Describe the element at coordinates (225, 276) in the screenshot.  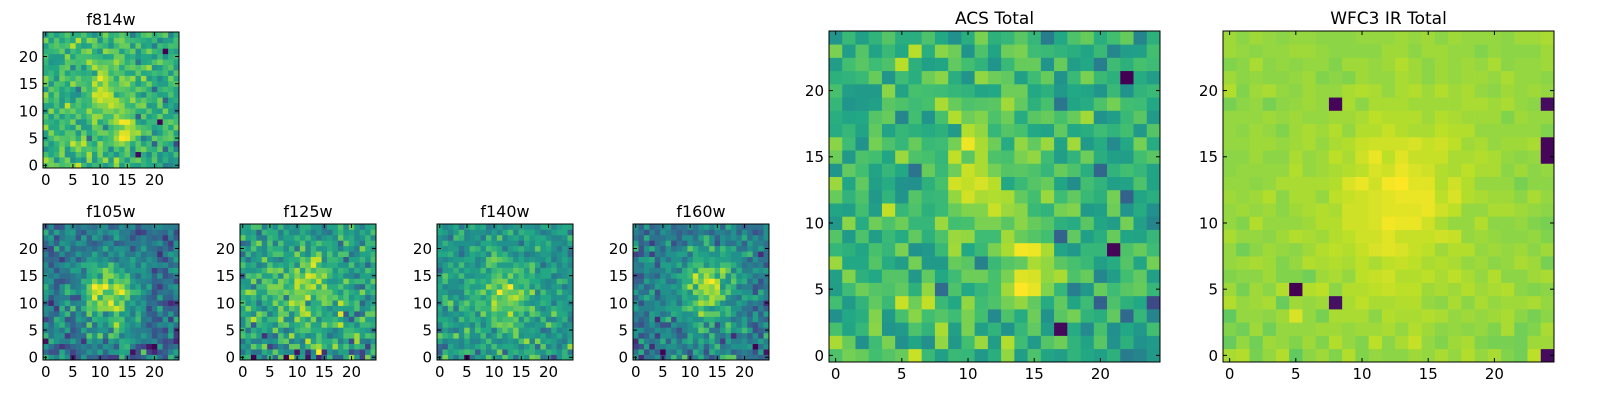
I see `y-tick-label: 15` at that location.